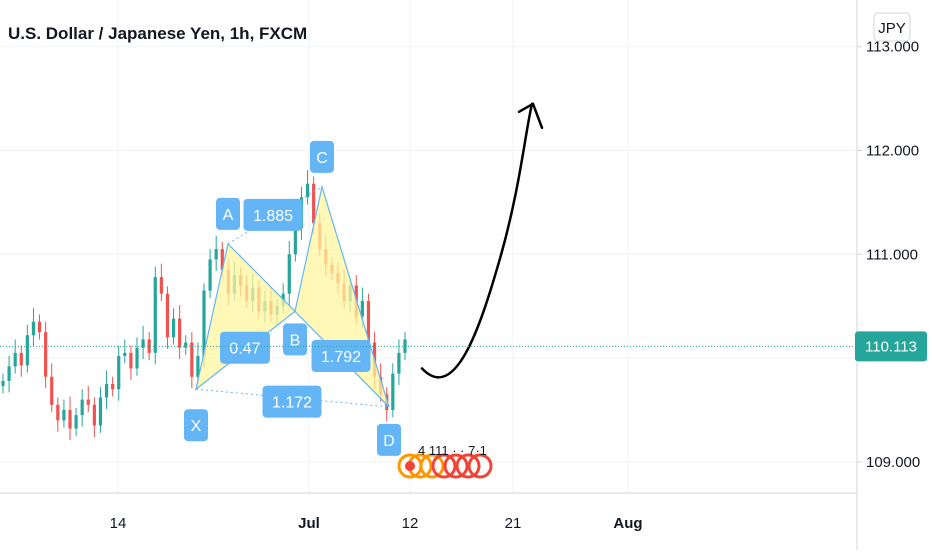 The width and height of the screenshot is (932, 555). I want to click on x-tick-label: 21, so click(513, 523).